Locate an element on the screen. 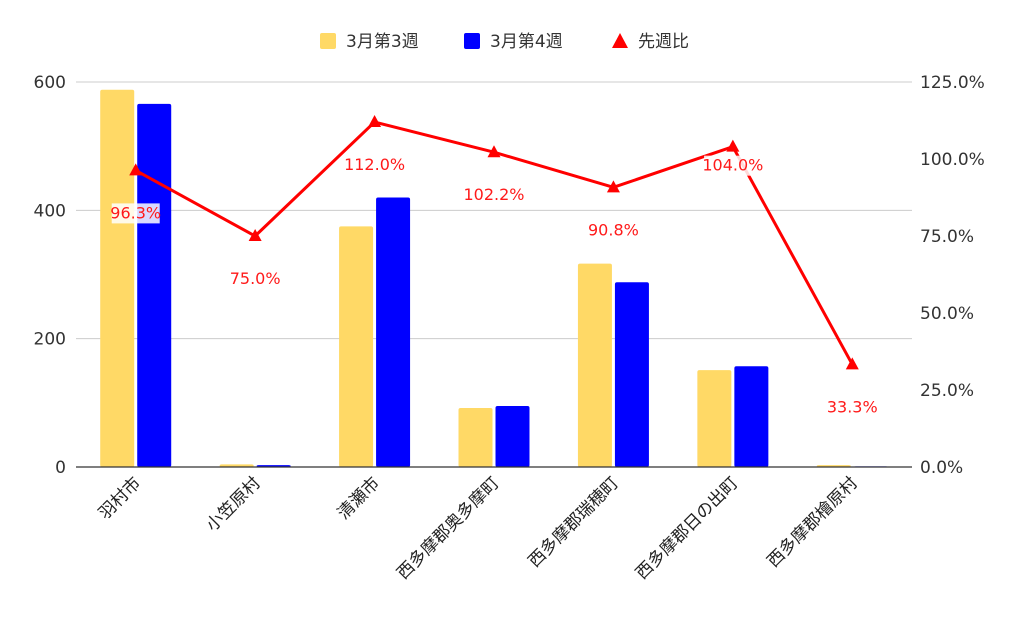 The width and height of the screenshot is (1024, 633). legend: 3月第3週 3月第4週 先週比 is located at coordinates (504, 42).